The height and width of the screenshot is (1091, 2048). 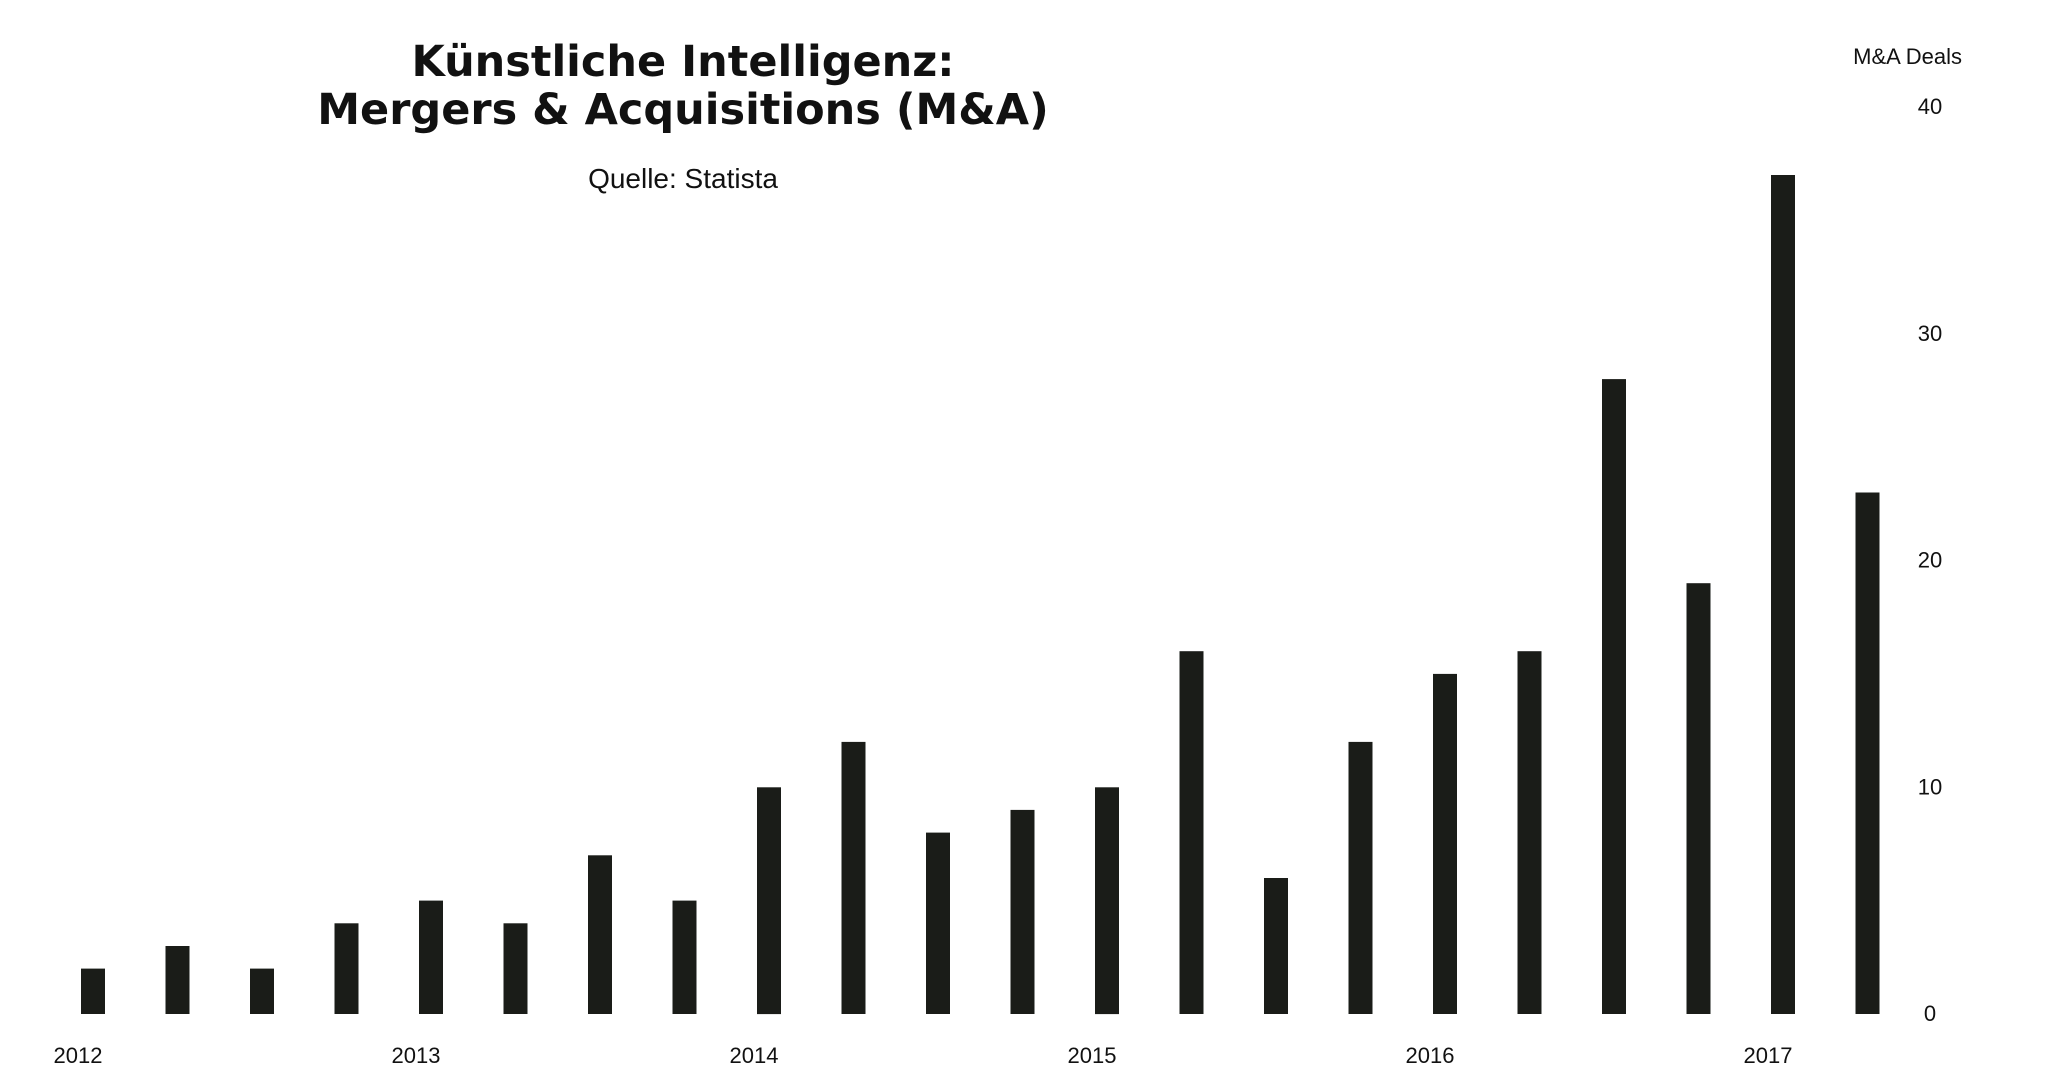 What do you see at coordinates (1930, 333) in the screenshot?
I see `y-tick-label-3: 30` at bounding box center [1930, 333].